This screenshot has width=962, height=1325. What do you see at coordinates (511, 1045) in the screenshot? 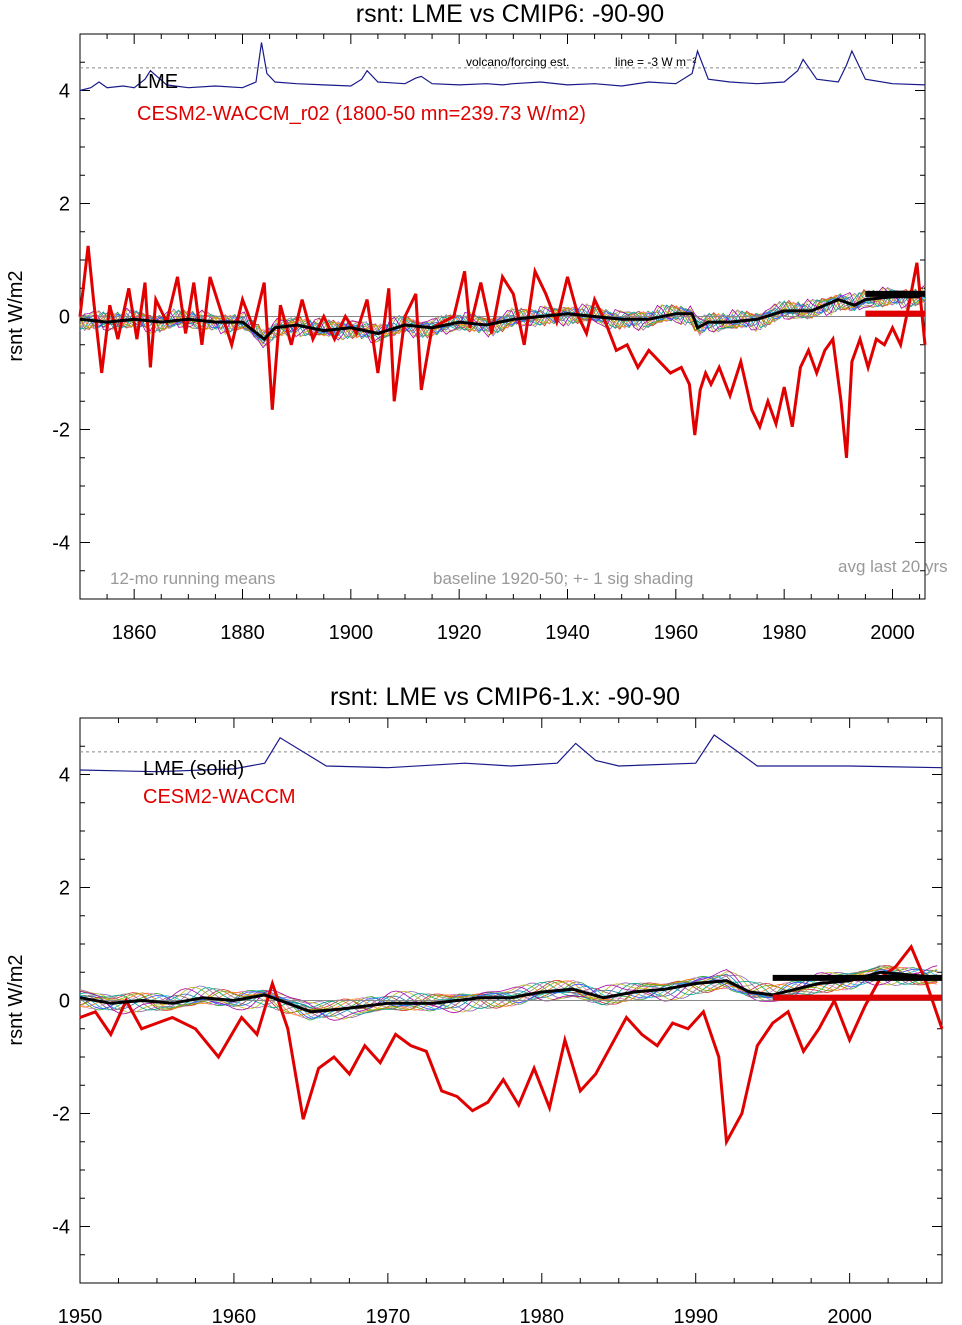
I see `bottom-cesm2-waccm-series` at bounding box center [511, 1045].